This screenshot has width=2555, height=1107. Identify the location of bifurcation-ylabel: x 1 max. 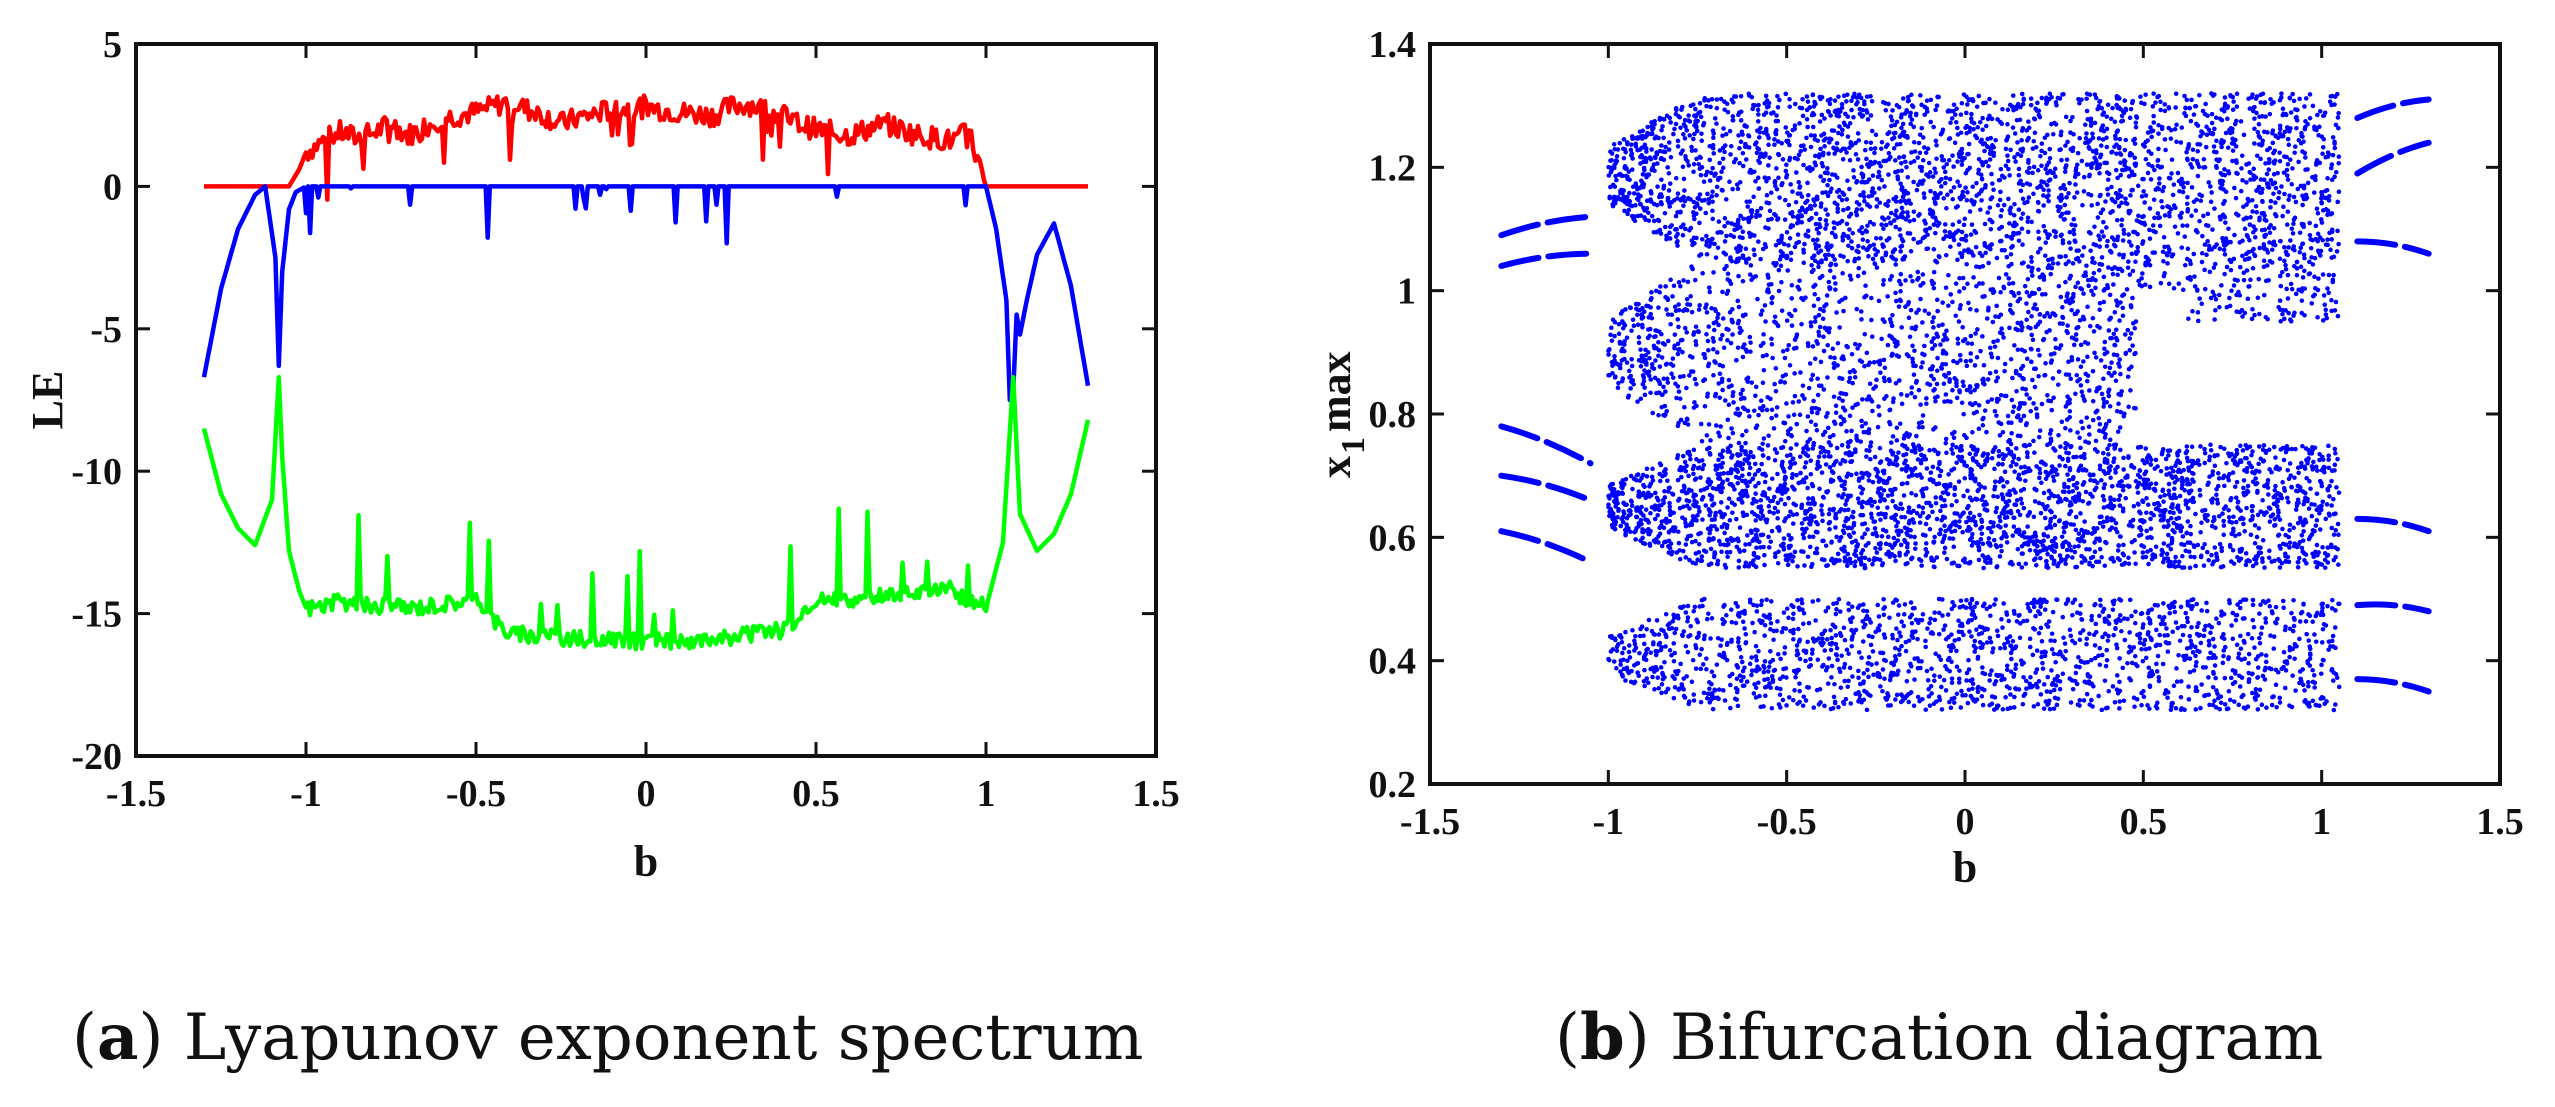
(1341, 414).